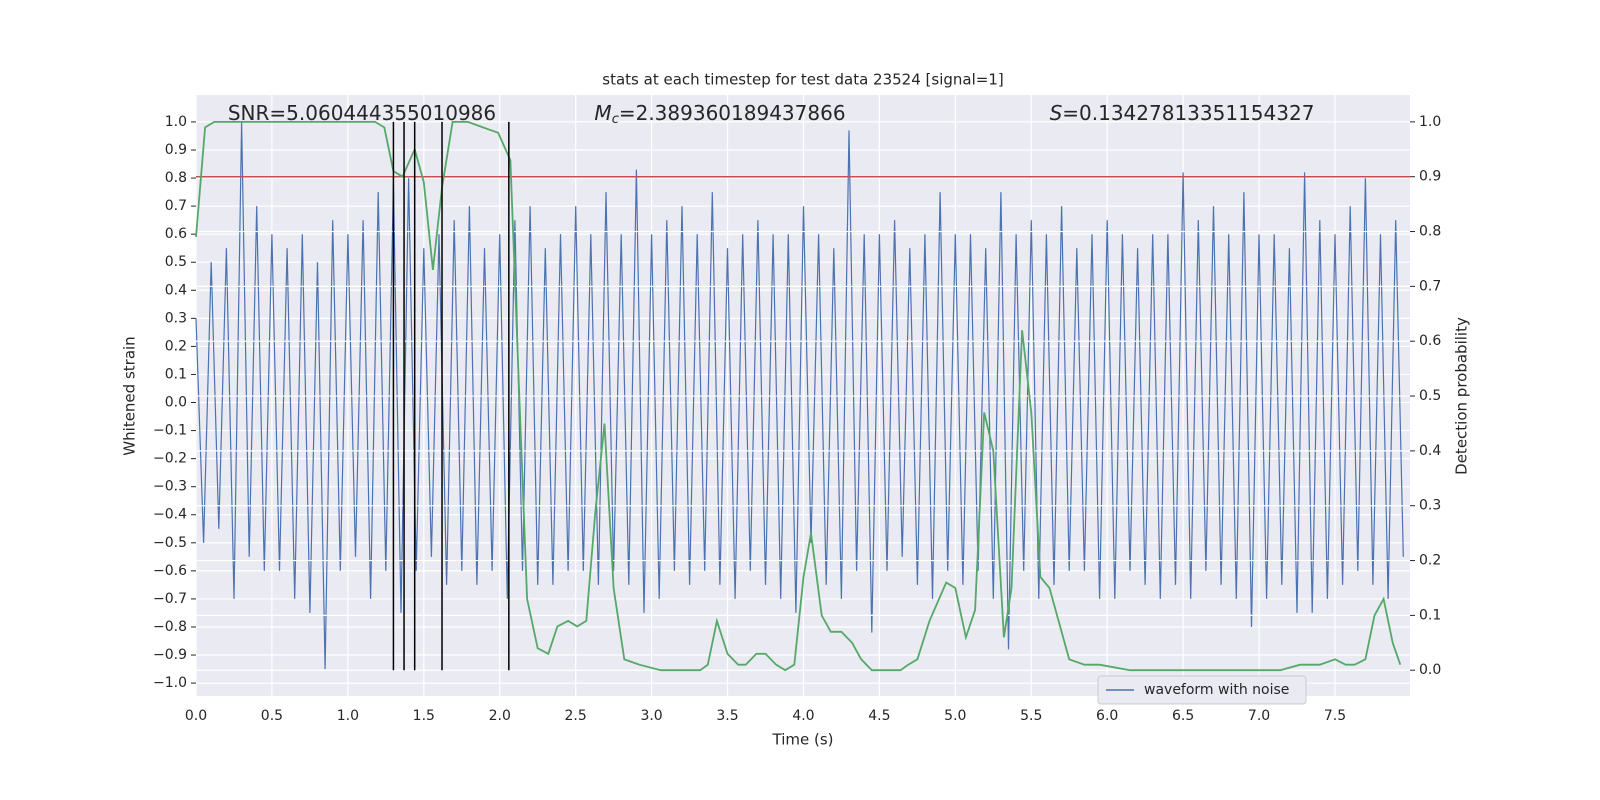 This screenshot has width=1600, height=800. I want to click on legend-box, so click(1202, 690).